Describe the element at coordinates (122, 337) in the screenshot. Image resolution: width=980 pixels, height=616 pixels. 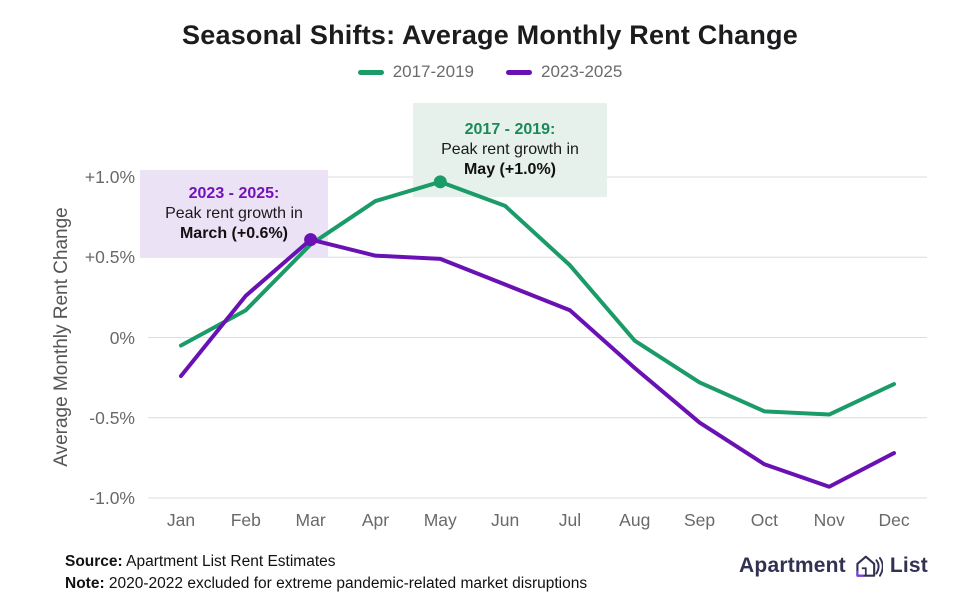
I see `y-tick-label: 0%` at that location.